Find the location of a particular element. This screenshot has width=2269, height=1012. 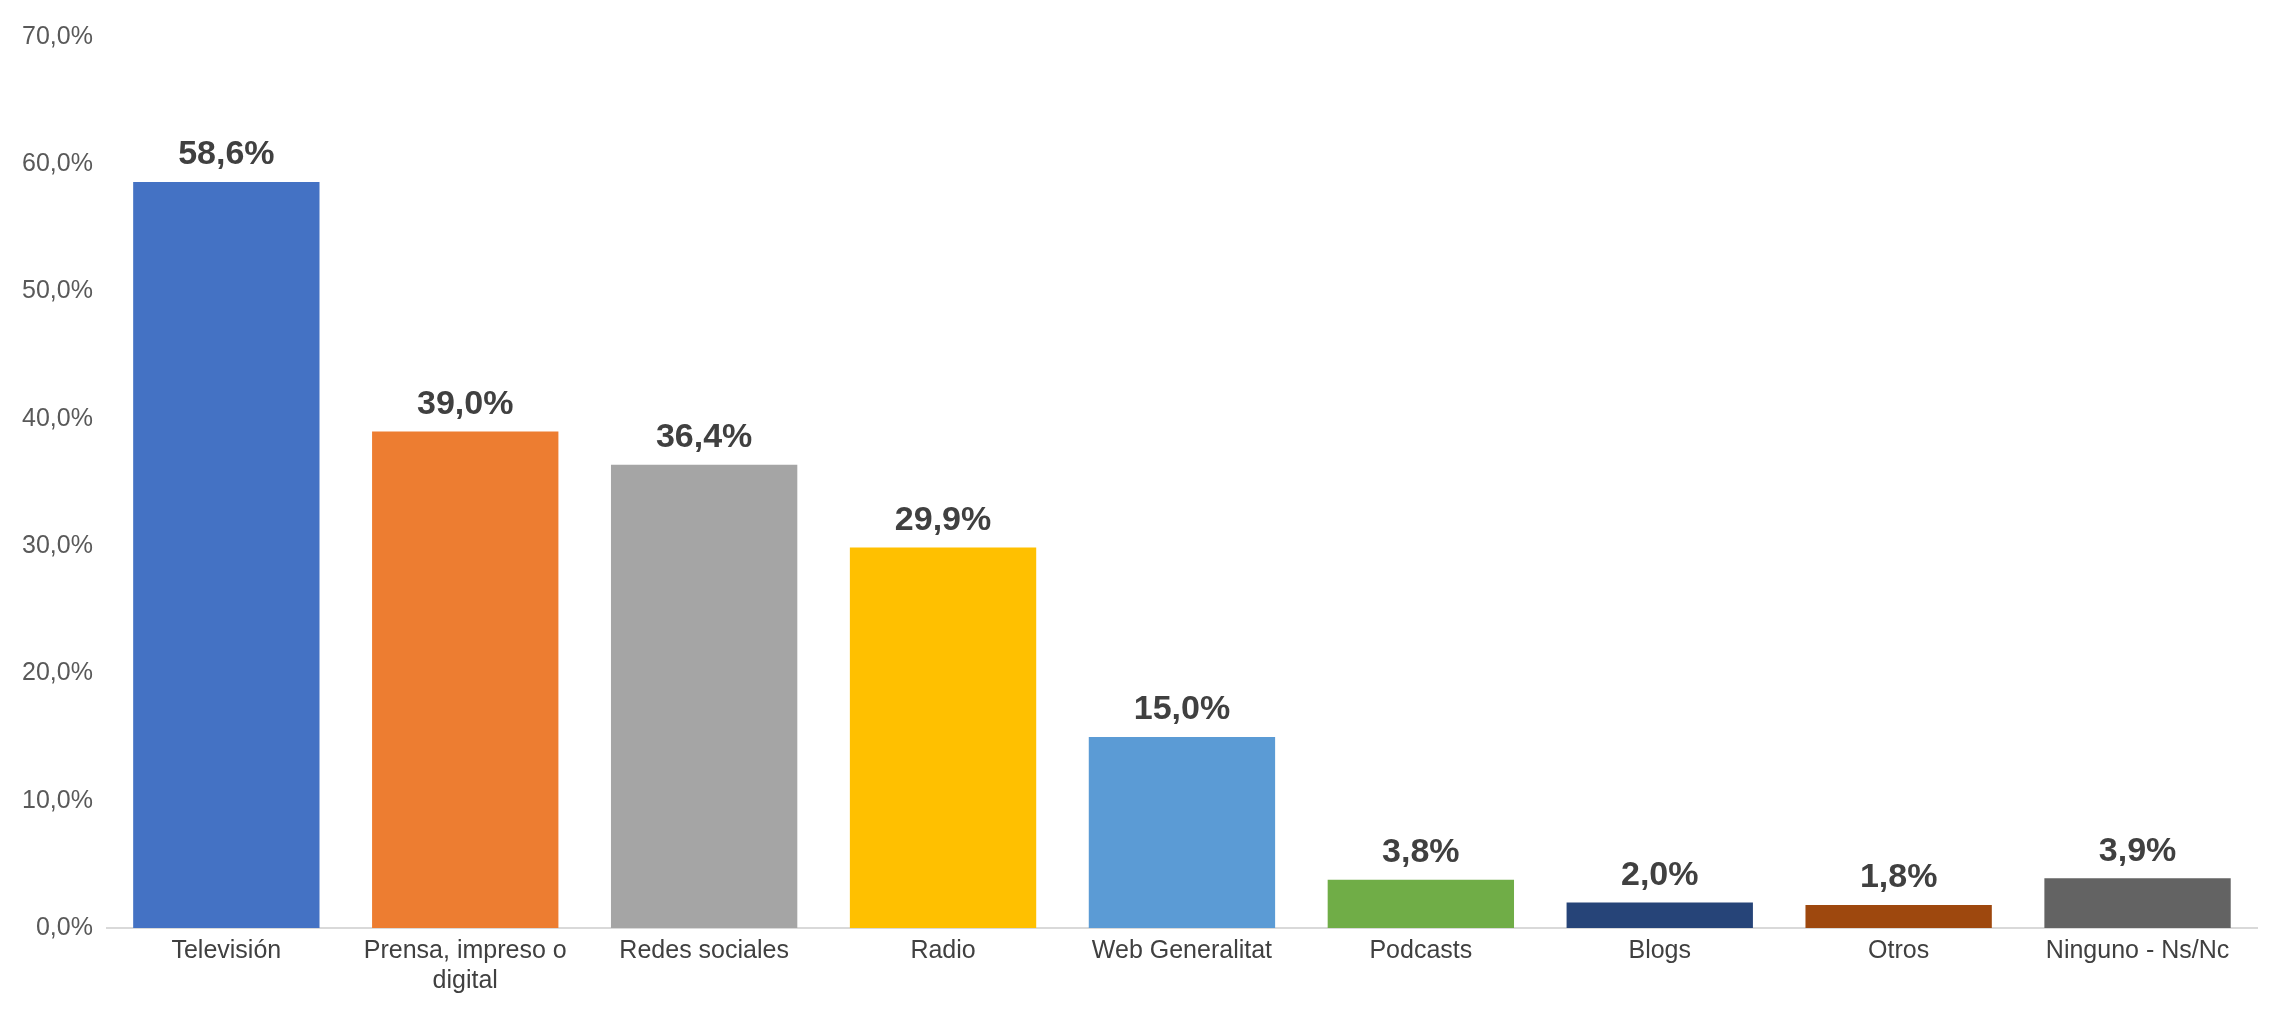

data-label: 1,8% is located at coordinates (1898, 875).